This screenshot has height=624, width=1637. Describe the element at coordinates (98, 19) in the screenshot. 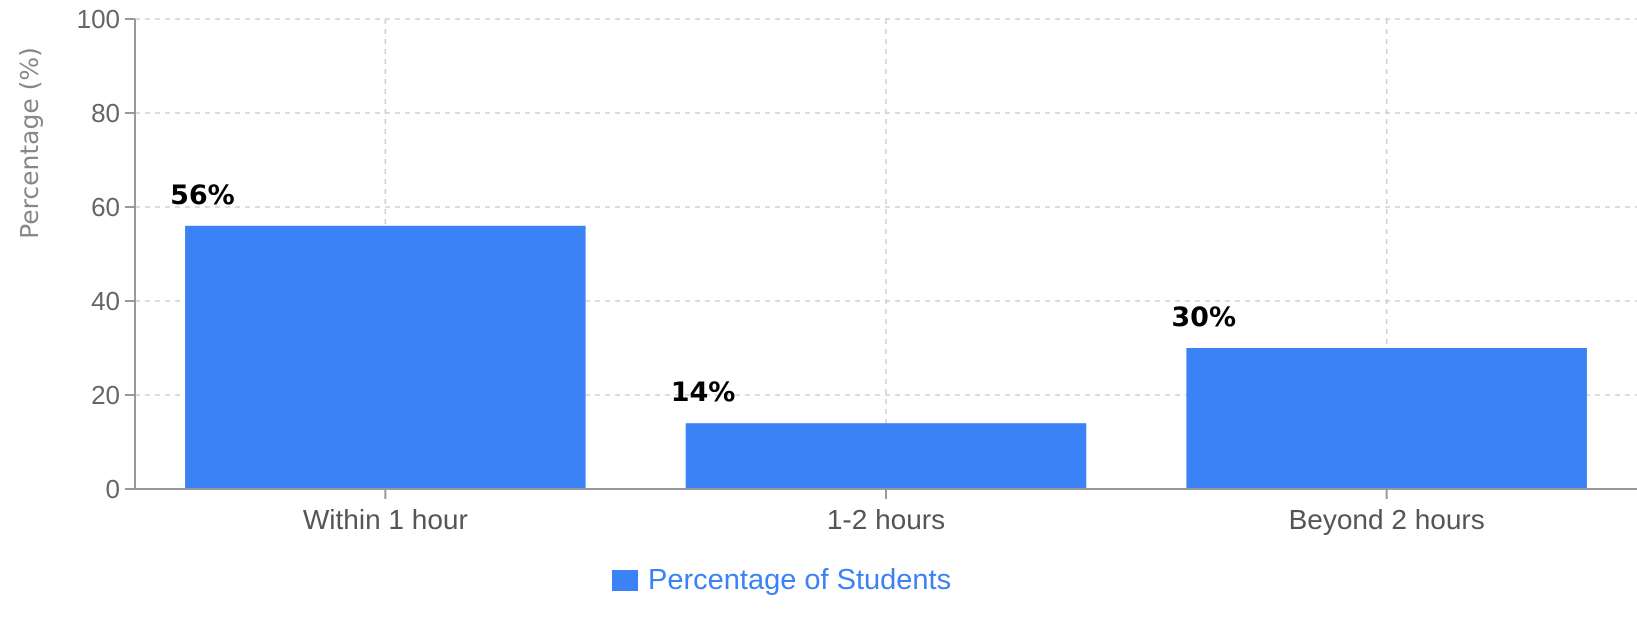

I see `y-tick-label-100: 100` at that location.